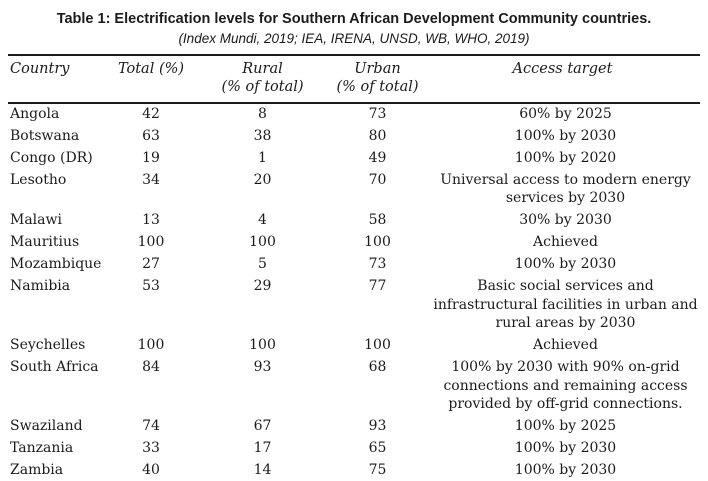  I want to click on cell-country: Malawi, so click(36, 220).